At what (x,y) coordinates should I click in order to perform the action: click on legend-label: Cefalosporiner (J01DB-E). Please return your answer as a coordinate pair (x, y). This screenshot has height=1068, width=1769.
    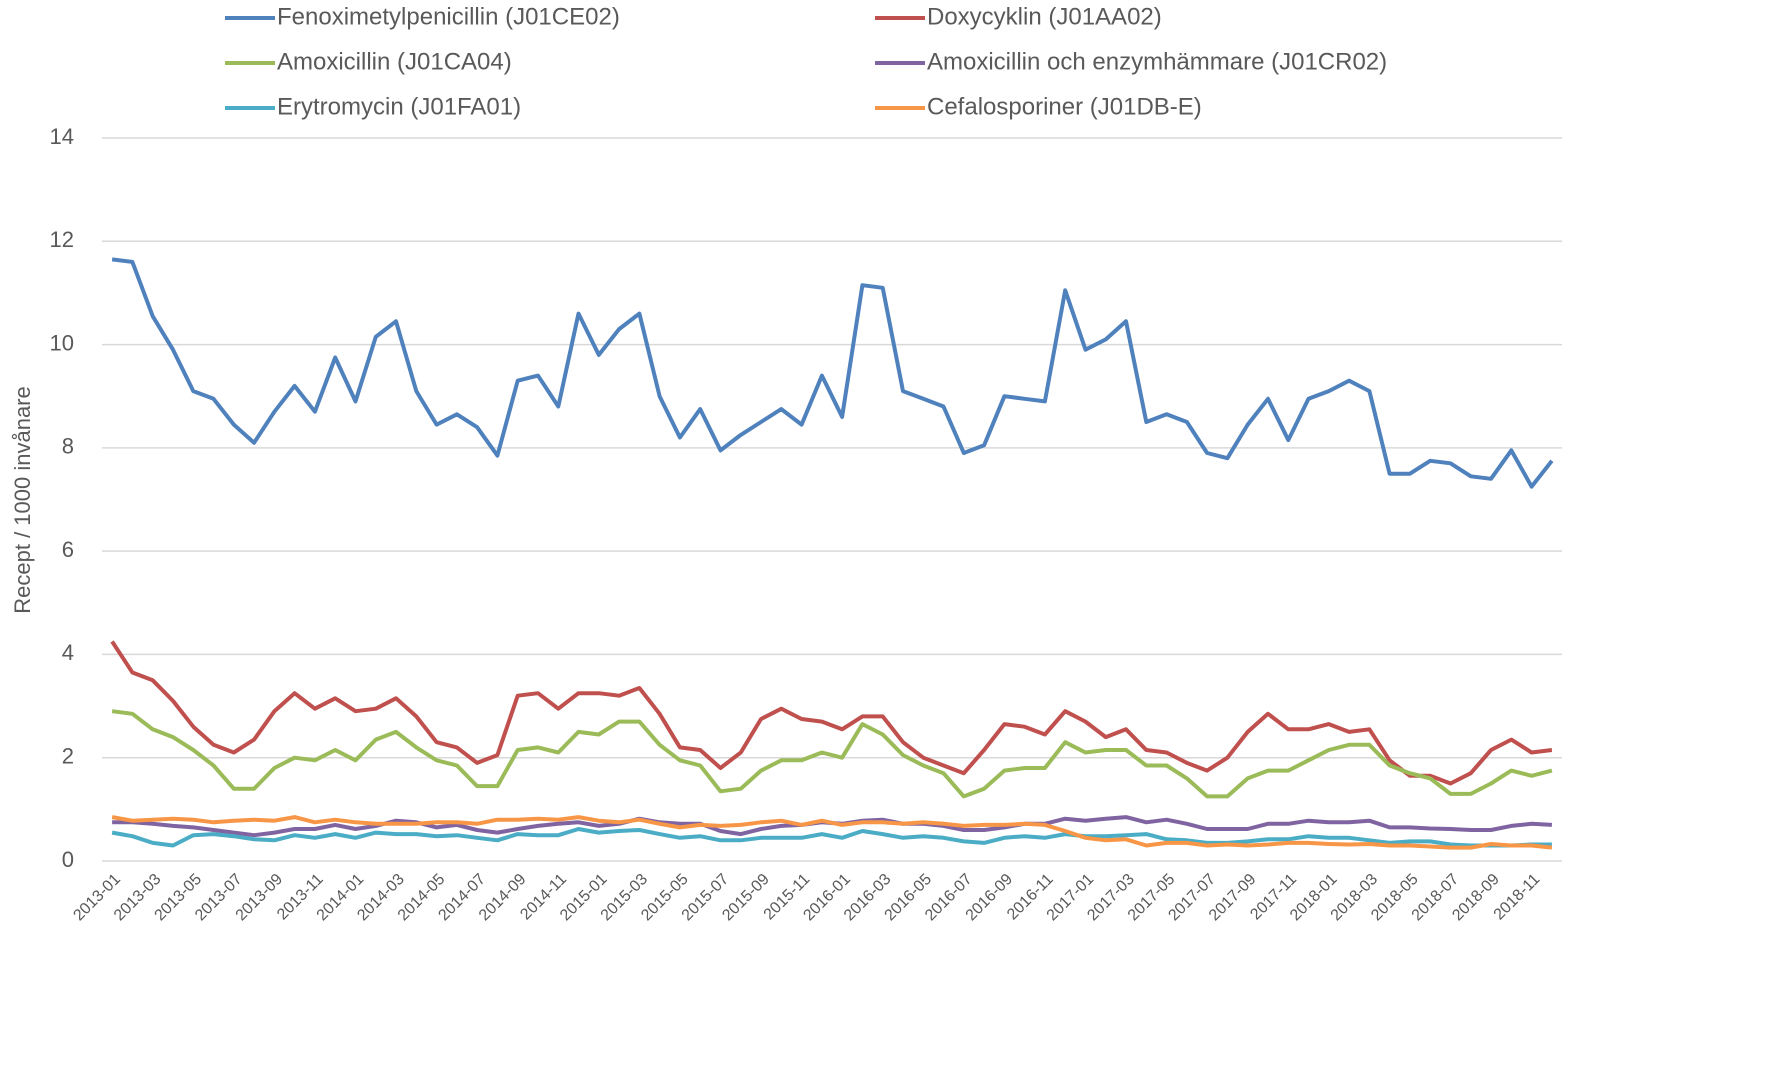
    Looking at the image, I should click on (1064, 106).